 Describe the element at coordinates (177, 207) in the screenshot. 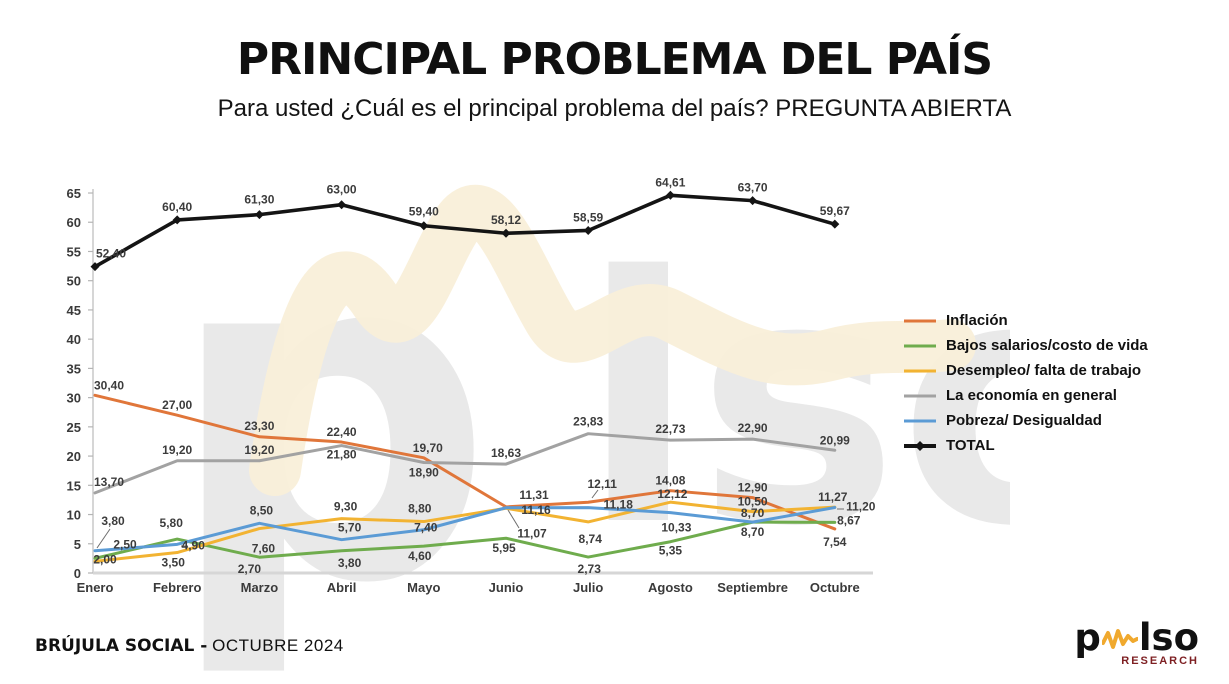

I see `svg-text: 60,40` at that location.